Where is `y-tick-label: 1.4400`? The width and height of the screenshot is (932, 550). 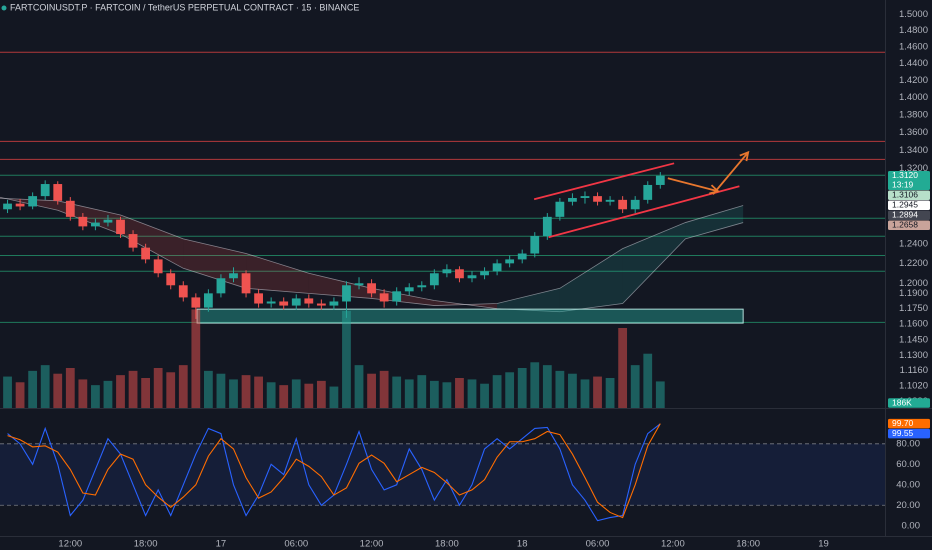 y-tick-label: 1.4400 is located at coordinates (913, 63).